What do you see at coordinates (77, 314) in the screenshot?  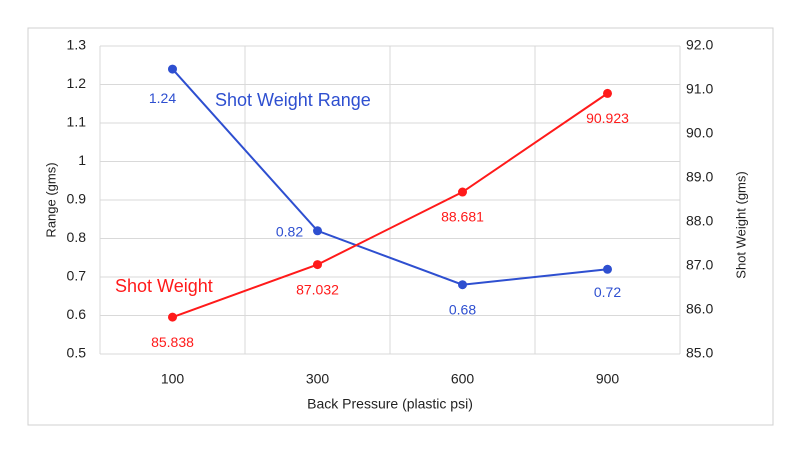 I see `y-tick-label: 0.6` at bounding box center [77, 314].